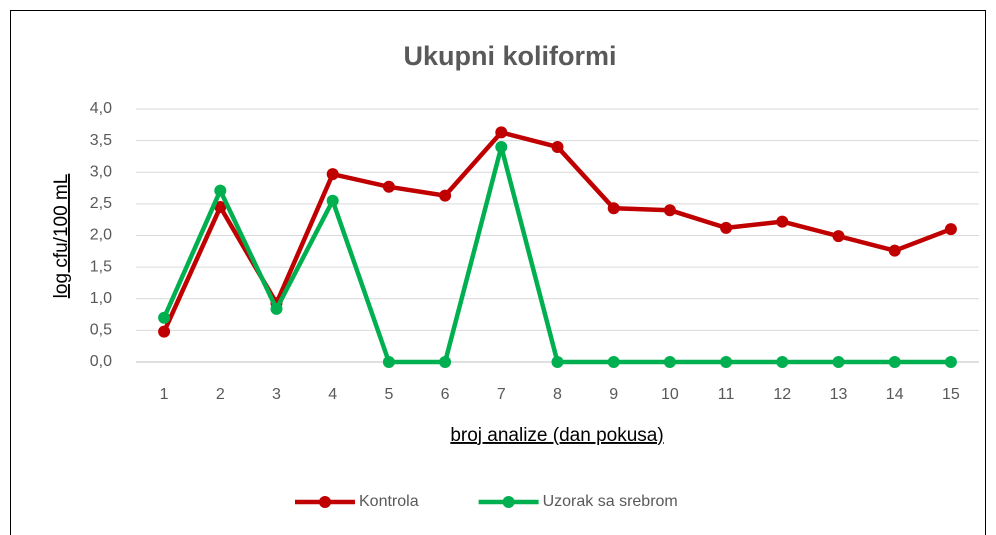  What do you see at coordinates (445, 394) in the screenshot?
I see `x-tick-label: 6` at bounding box center [445, 394].